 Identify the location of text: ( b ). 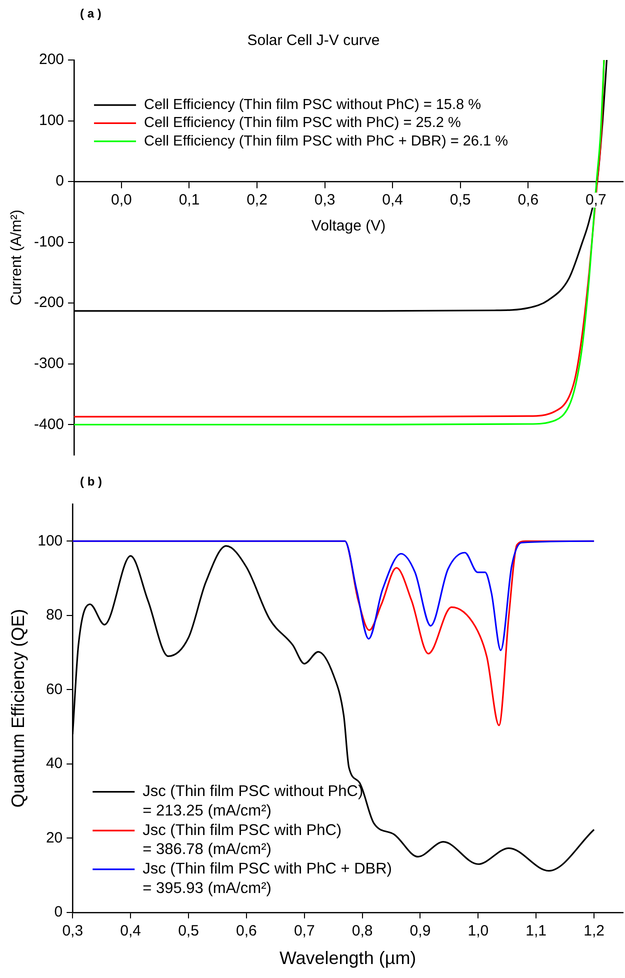
(91, 481).